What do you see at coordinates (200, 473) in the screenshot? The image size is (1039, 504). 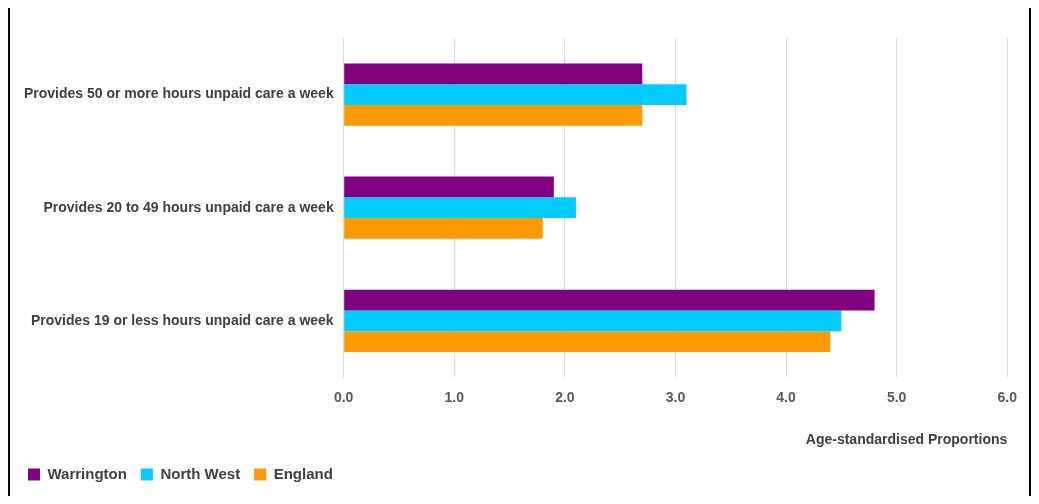 I see `legend-label: North West` at bounding box center [200, 473].